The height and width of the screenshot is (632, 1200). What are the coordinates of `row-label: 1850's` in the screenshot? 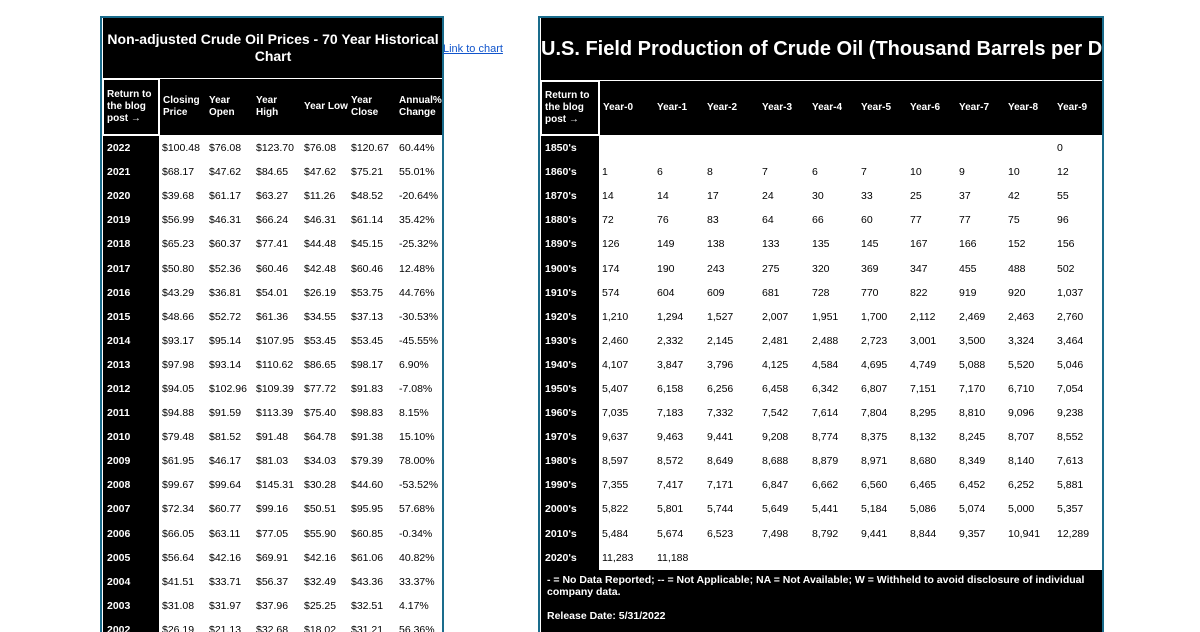 It's located at (570, 148).